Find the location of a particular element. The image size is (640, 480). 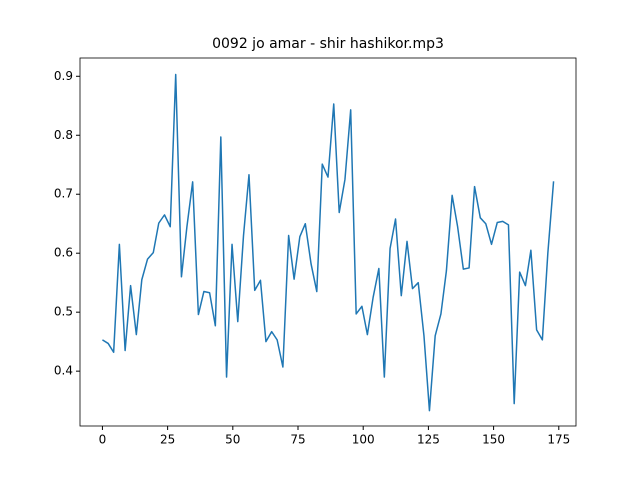

y-tick-label: 0.8 is located at coordinates (63, 135).